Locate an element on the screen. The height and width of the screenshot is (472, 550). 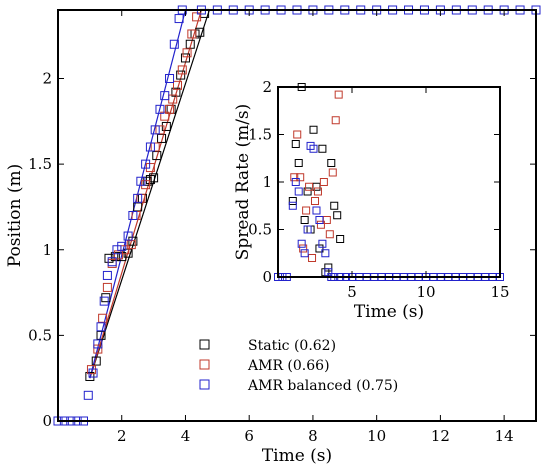
y-tick-label: 1 is located at coordinates (267, 182).